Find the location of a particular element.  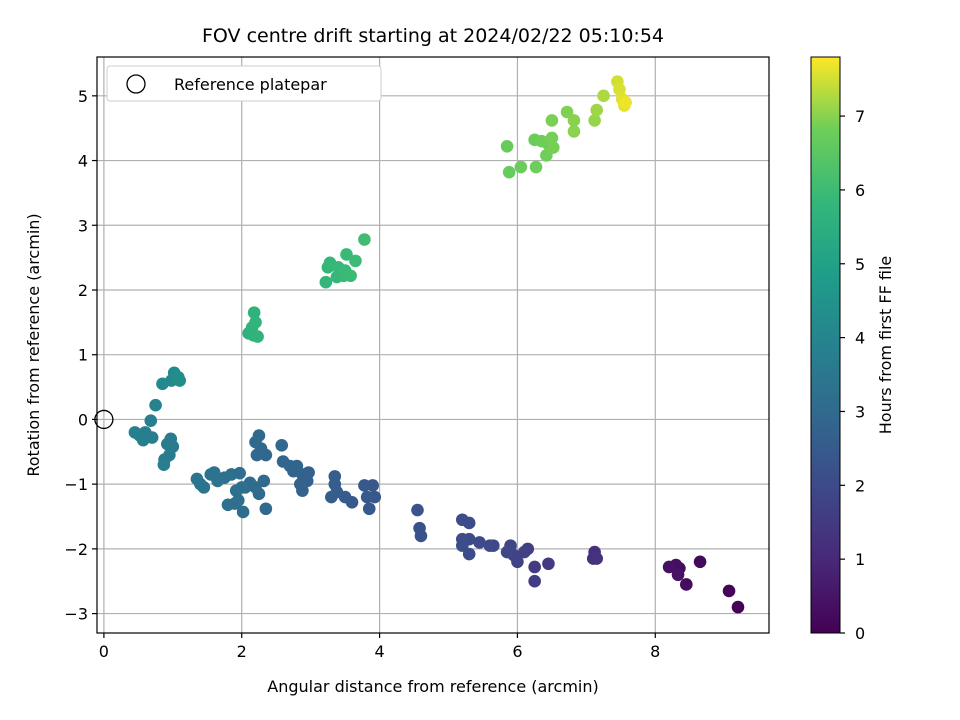

colorbar-tick-label: 7 is located at coordinates (860, 116).